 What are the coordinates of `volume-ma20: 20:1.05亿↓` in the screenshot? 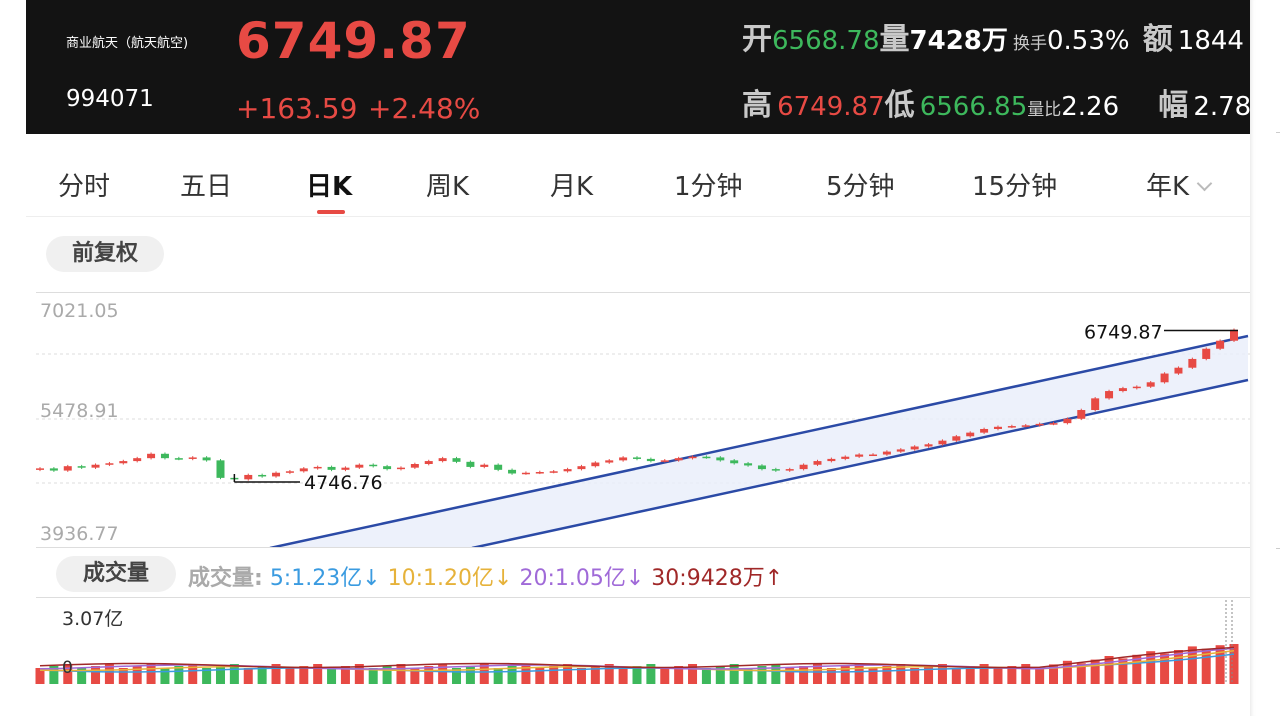 It's located at (582, 578).